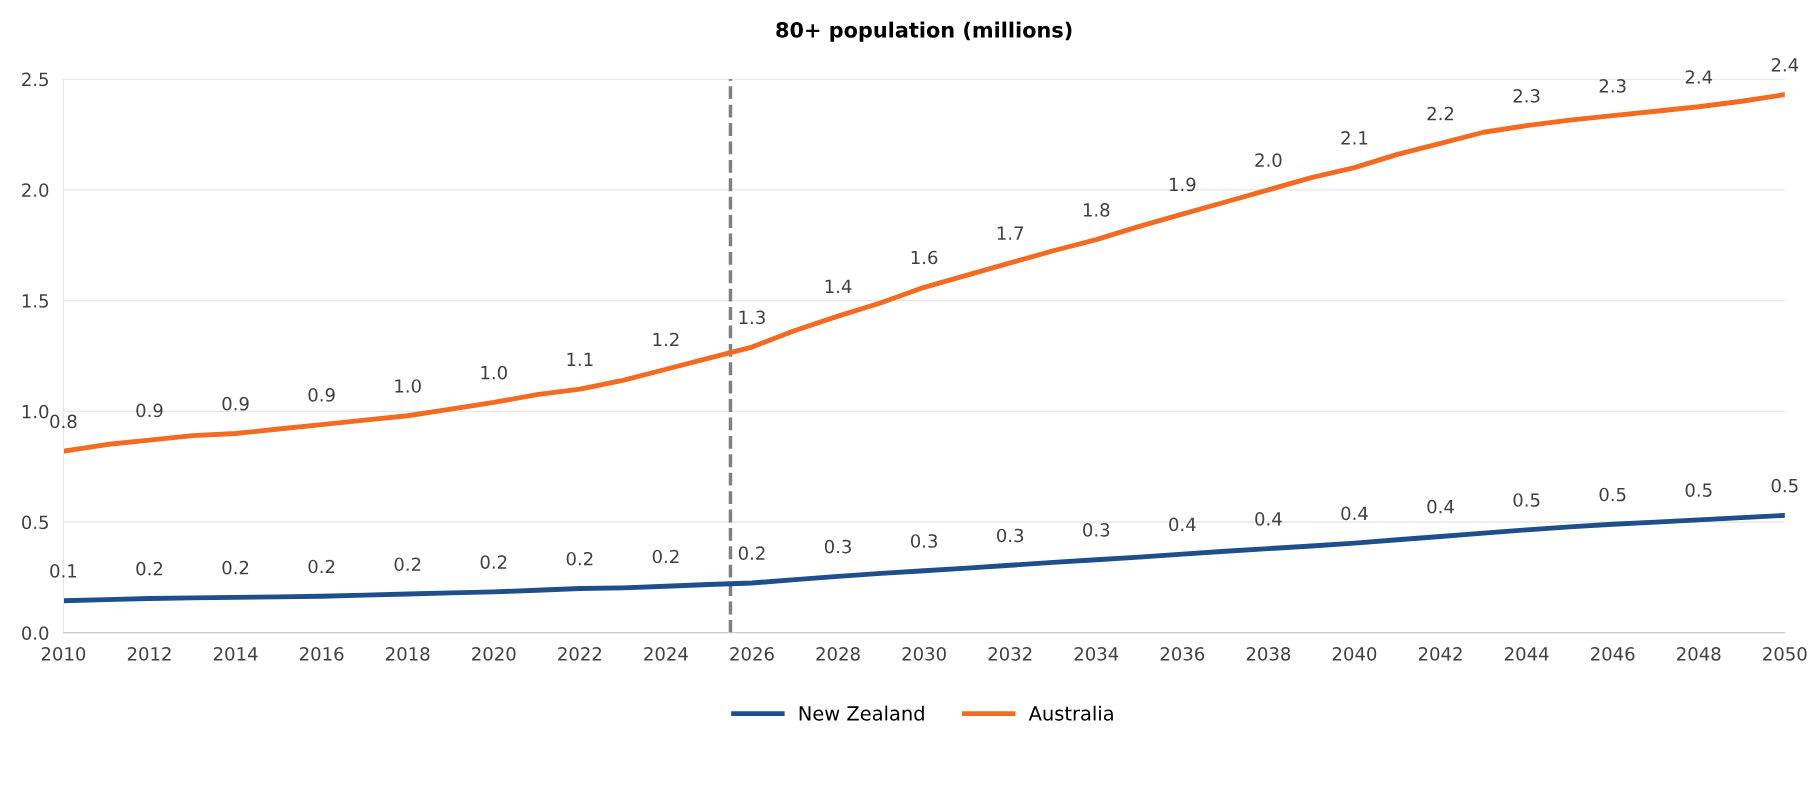 The width and height of the screenshot is (1812, 791). Describe the element at coordinates (666, 339) in the screenshot. I see `data-label: 1.2` at that location.